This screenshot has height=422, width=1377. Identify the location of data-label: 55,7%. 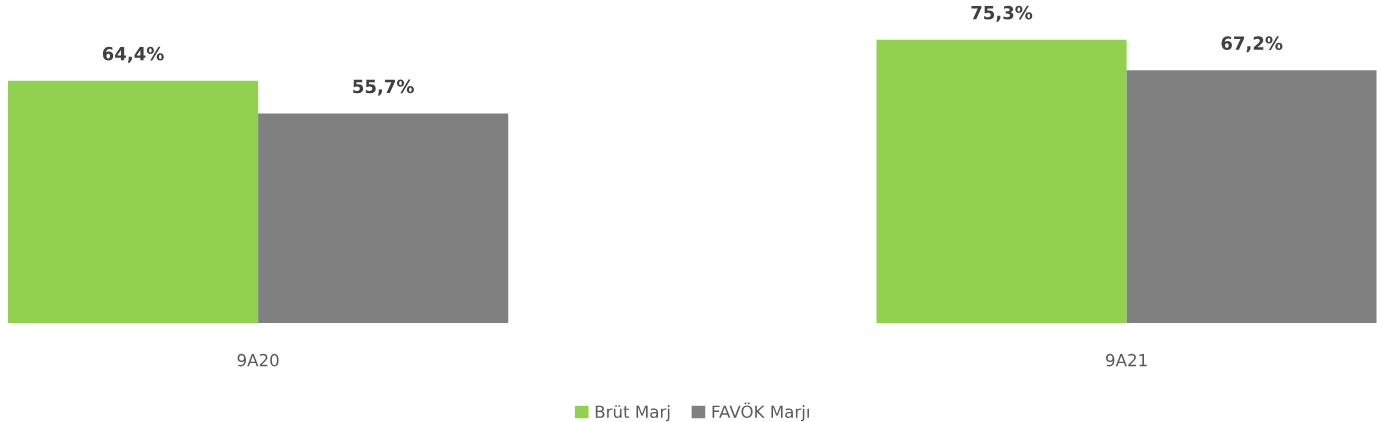
(383, 87).